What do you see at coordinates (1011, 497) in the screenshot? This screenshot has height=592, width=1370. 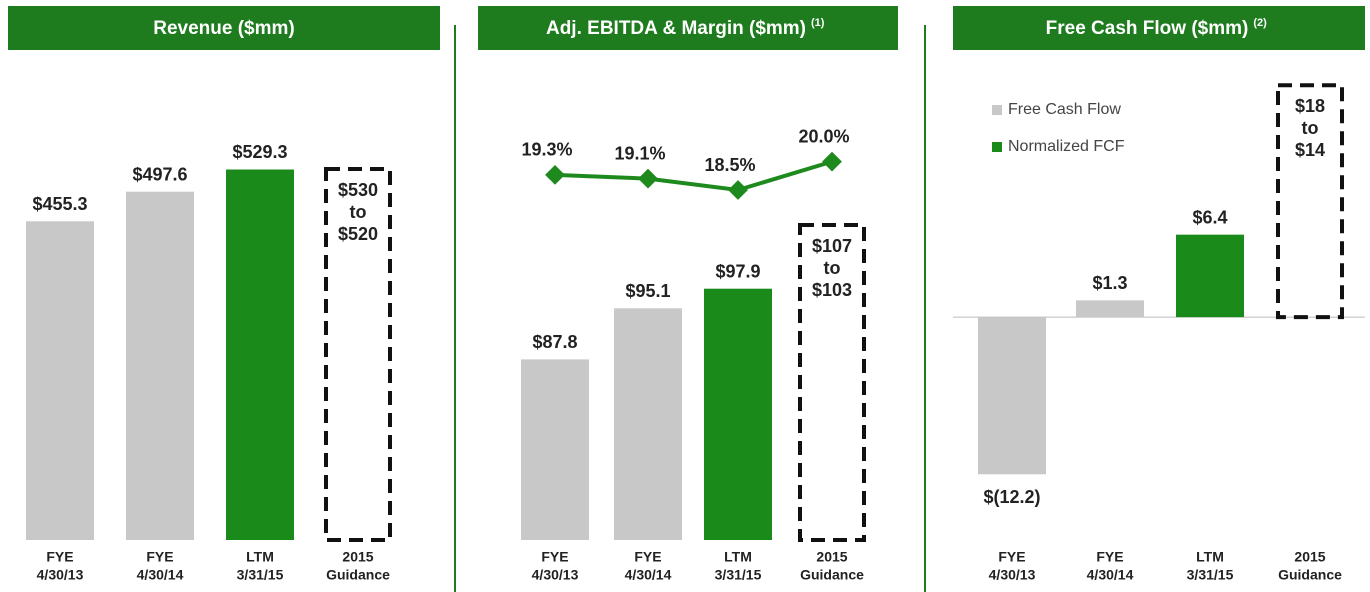 I see `value-label: $(12.2)` at bounding box center [1011, 497].